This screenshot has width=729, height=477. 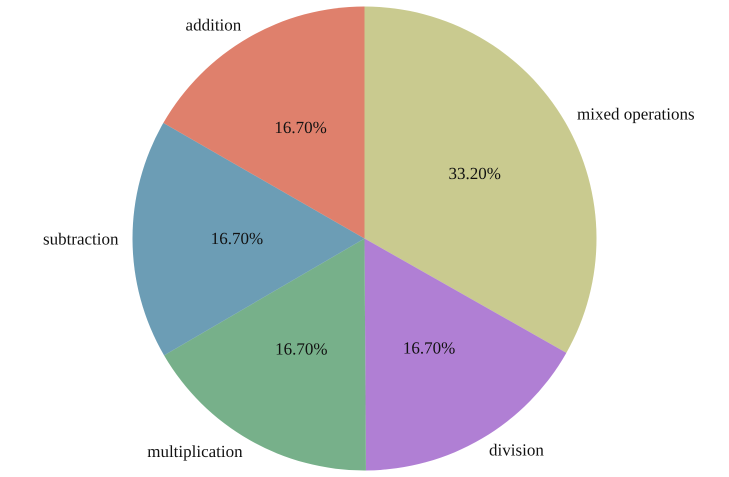 What do you see at coordinates (214, 25) in the screenshot?
I see `slice-label: addition` at bounding box center [214, 25].